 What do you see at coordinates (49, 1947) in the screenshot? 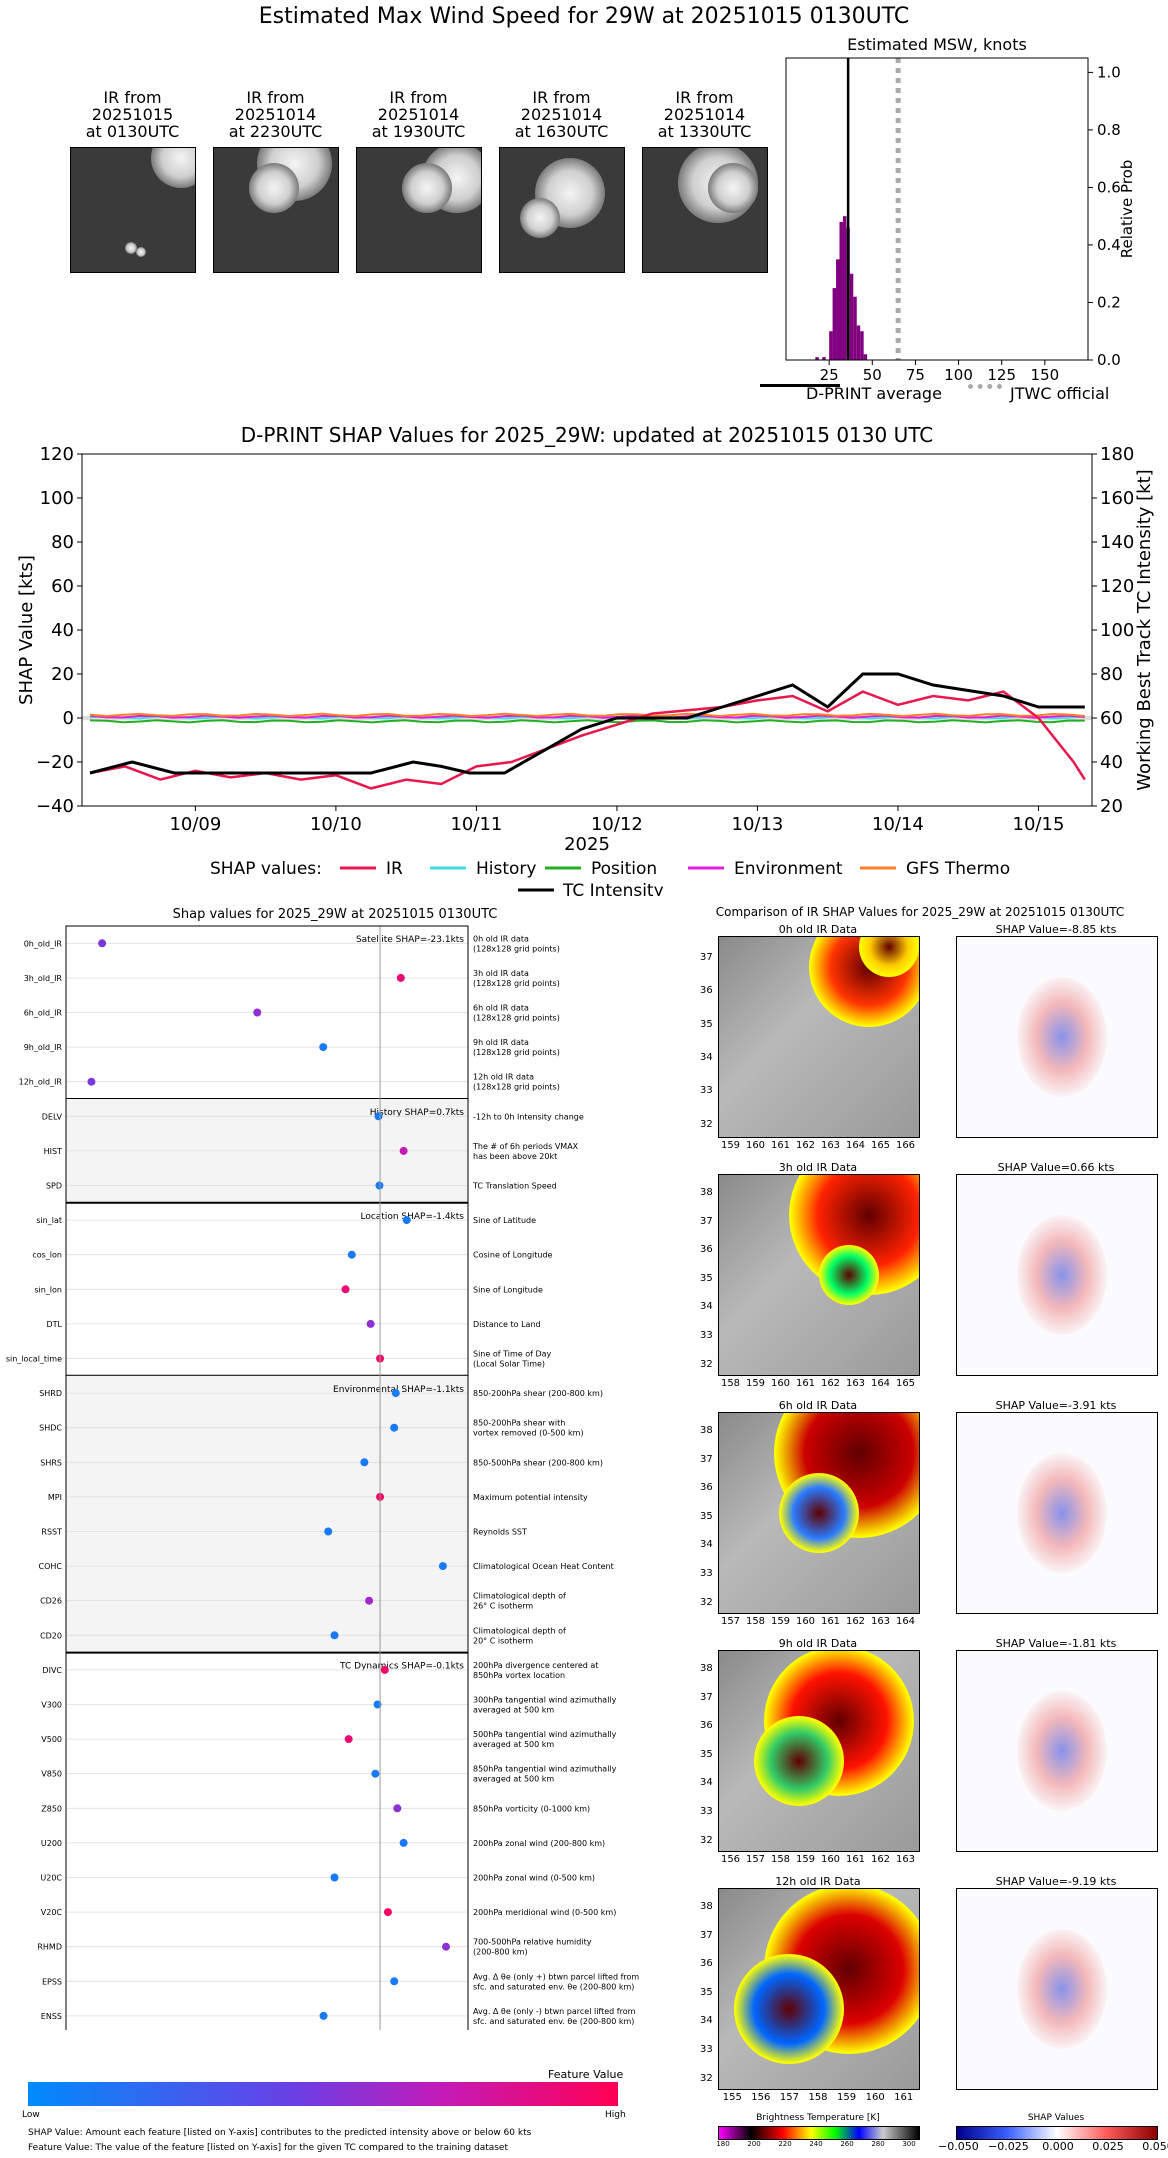
I see `feature-name: RHMD` at bounding box center [49, 1947].